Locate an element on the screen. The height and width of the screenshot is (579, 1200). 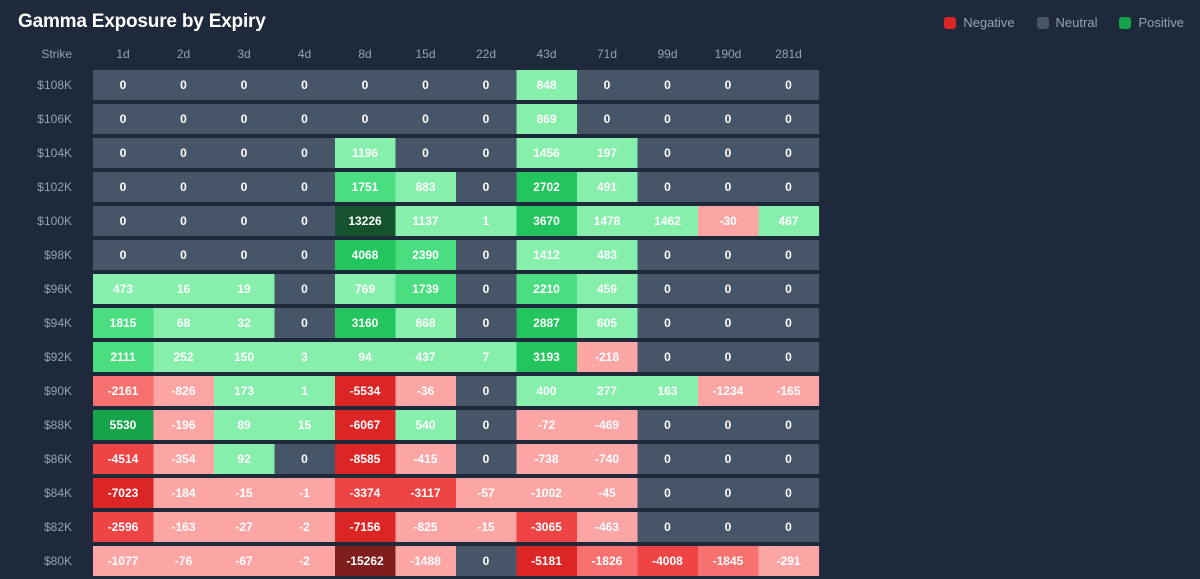
cell-value-label: -1077 is located at coordinates (123, 561).